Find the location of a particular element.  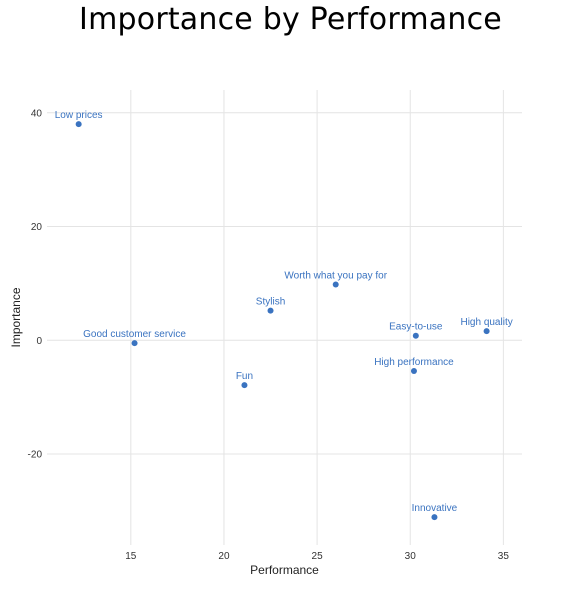

y-tick-label: 20 is located at coordinates (37, 227).